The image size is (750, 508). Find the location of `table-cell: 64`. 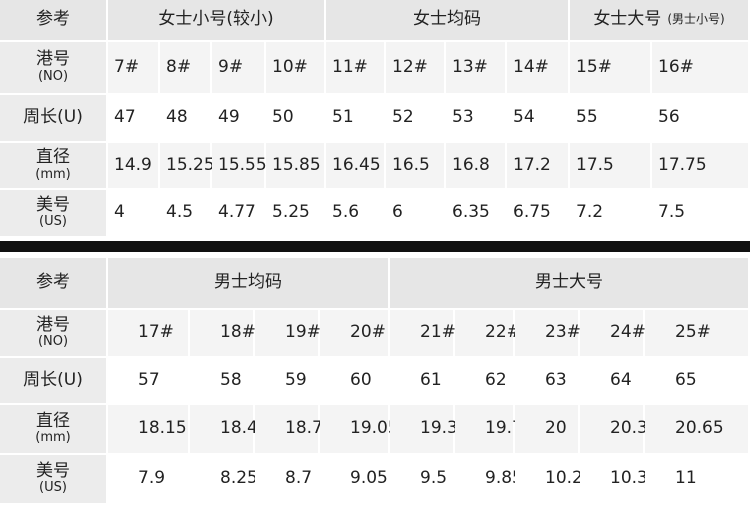

table-cell: 64 is located at coordinates (611, 380).